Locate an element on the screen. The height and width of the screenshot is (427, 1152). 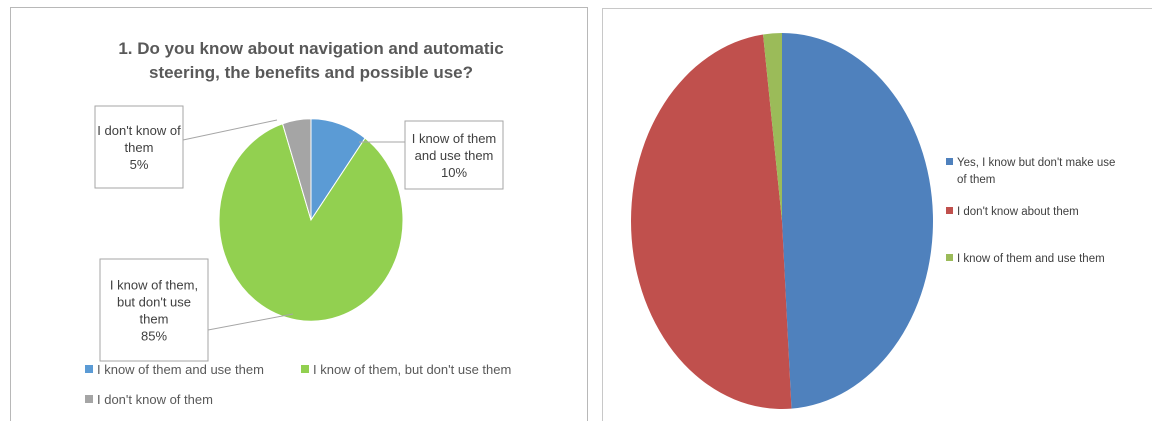
legend-label-i-don-t-know-about-them: I don't know about them is located at coordinates (1018, 212).